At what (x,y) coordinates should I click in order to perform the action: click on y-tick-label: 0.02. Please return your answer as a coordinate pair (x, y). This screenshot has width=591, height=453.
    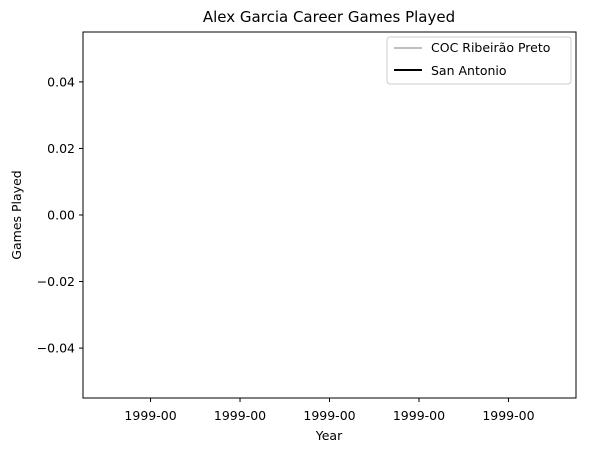
    Looking at the image, I should click on (61, 148).